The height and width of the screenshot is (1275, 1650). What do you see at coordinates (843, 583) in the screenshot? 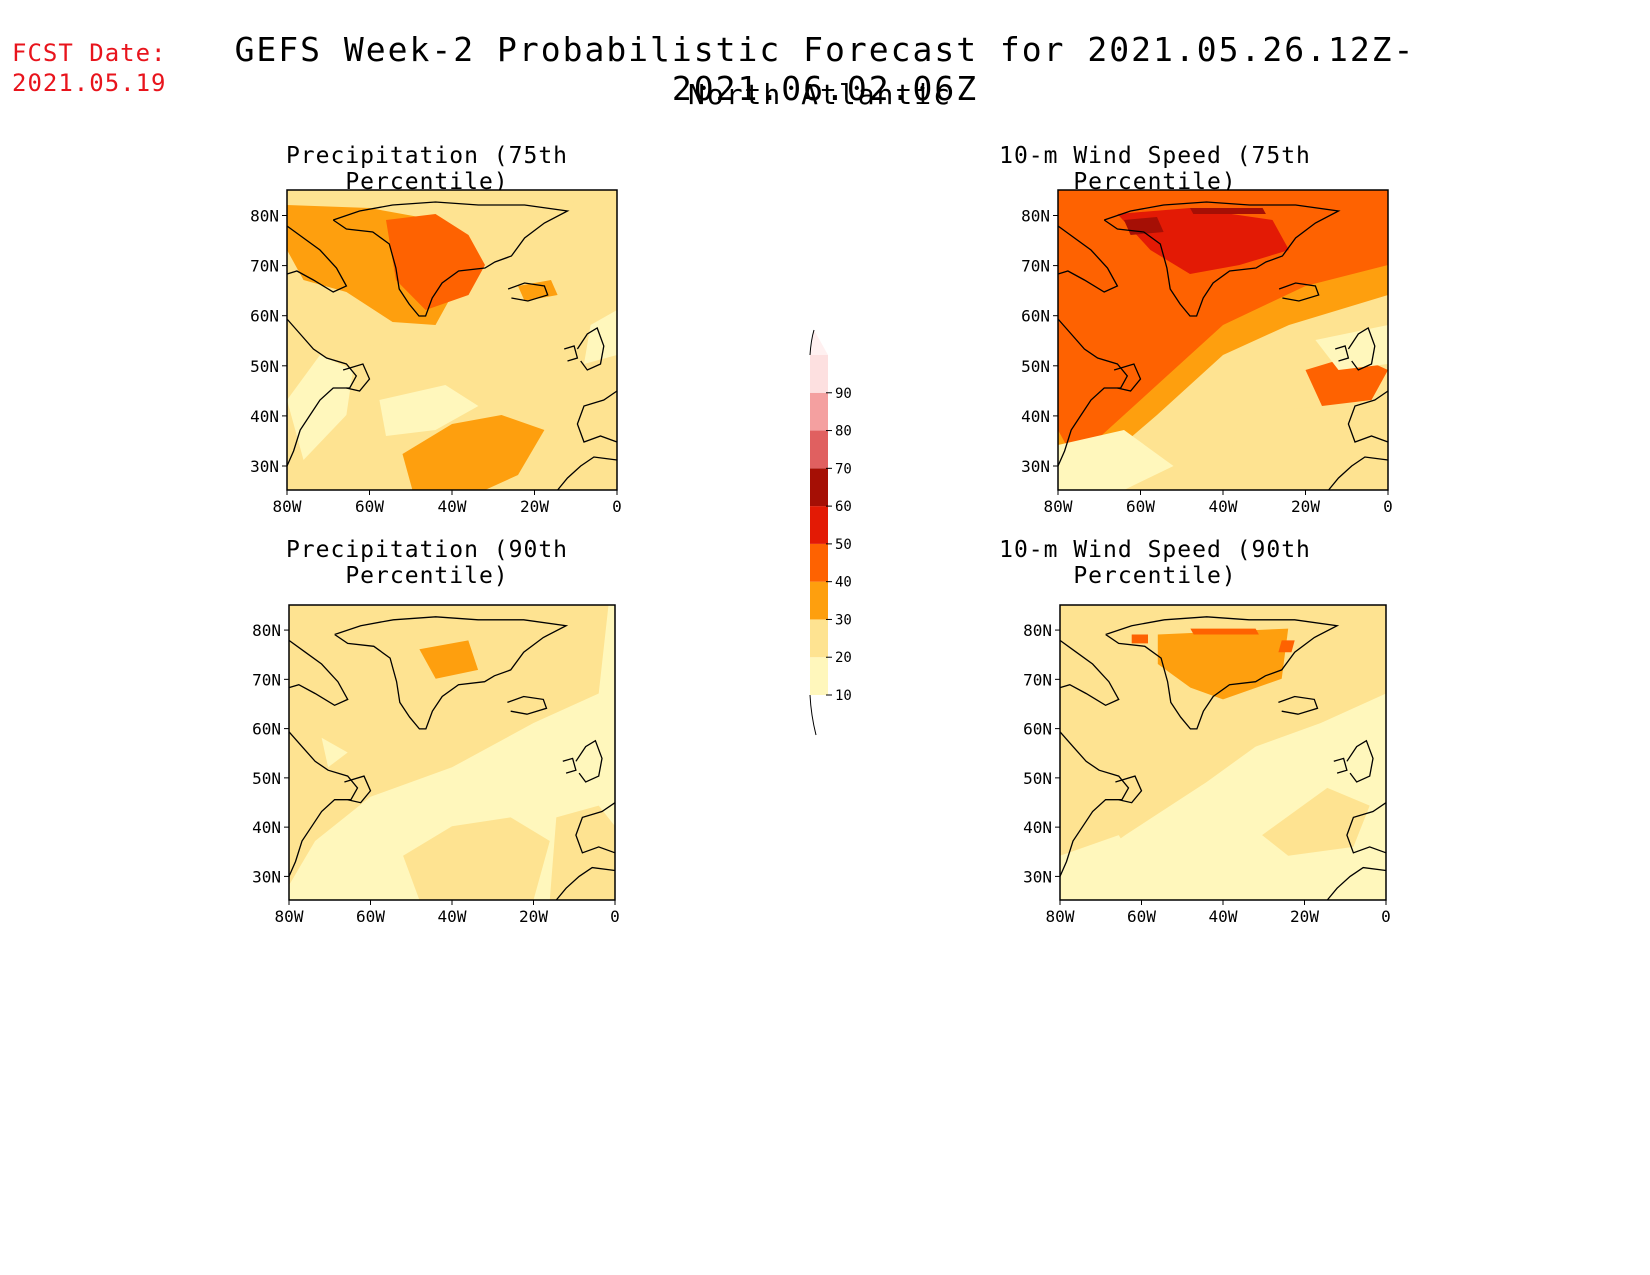
I see `colorbar-label-40: 40` at bounding box center [843, 583].